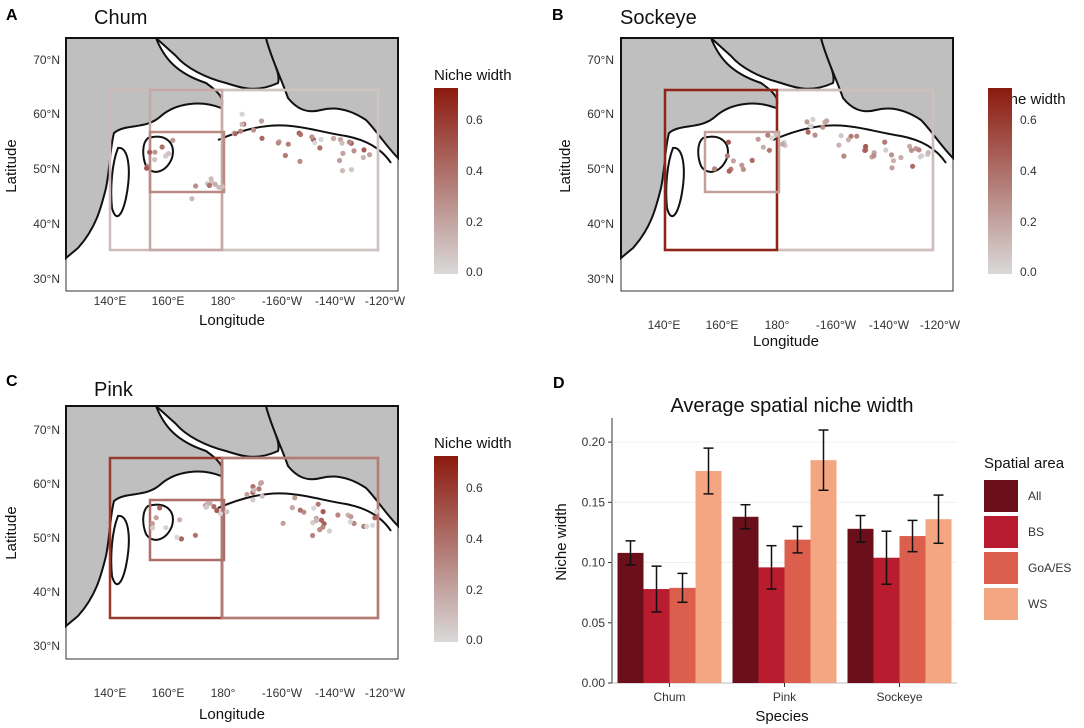  I want to click on sample-points, so click(821, 145).